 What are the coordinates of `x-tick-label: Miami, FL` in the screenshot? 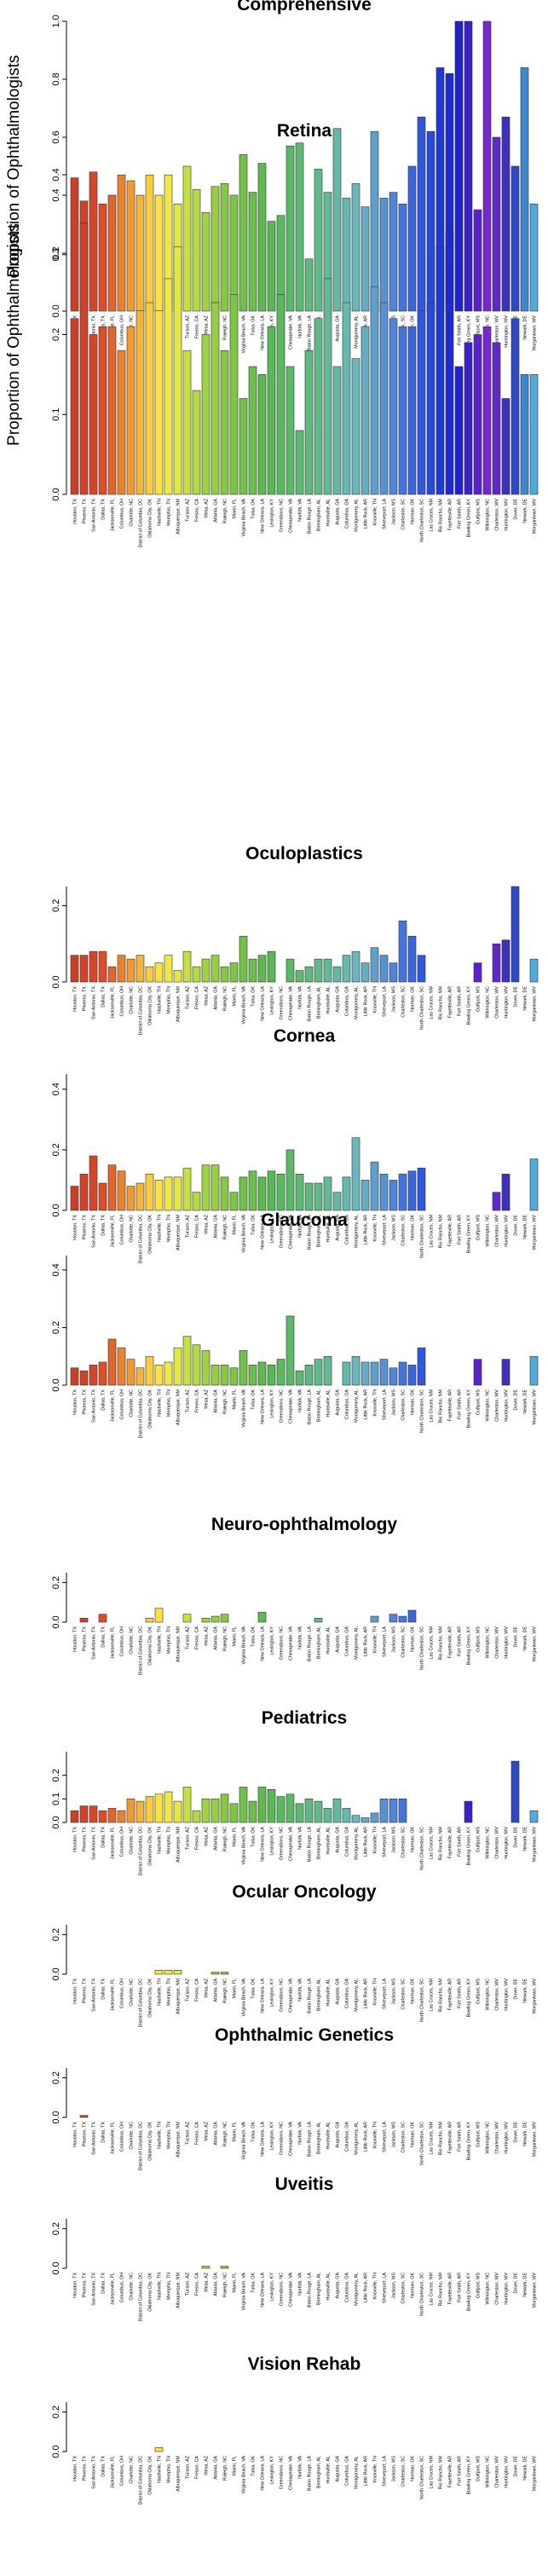 It's located at (235, 996).